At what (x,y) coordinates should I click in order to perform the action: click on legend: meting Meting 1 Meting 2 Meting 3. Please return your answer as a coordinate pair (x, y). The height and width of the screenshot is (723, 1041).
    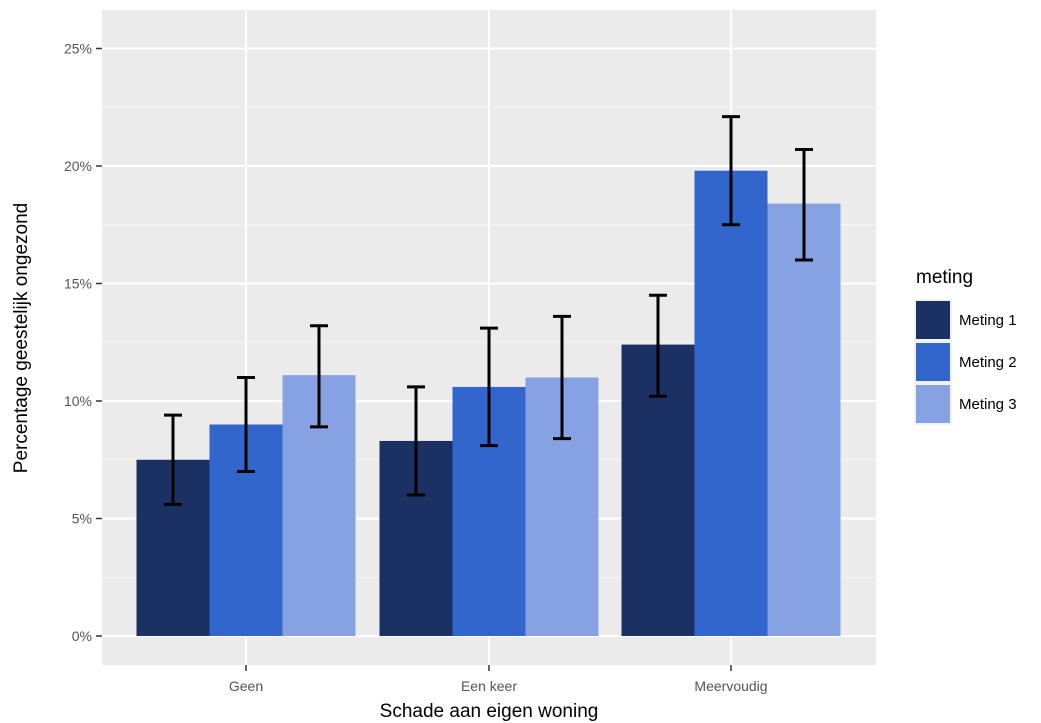
    Looking at the image, I should click on (965, 346).